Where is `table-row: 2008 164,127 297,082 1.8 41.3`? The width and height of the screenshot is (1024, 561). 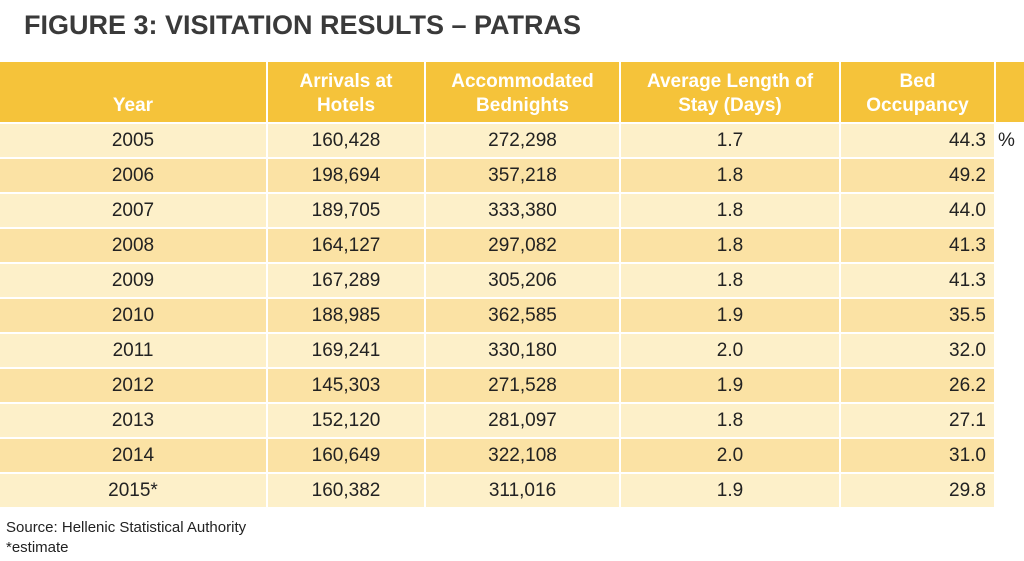
table-row: 2008 164,127 297,082 1.8 41.3 is located at coordinates (512, 246).